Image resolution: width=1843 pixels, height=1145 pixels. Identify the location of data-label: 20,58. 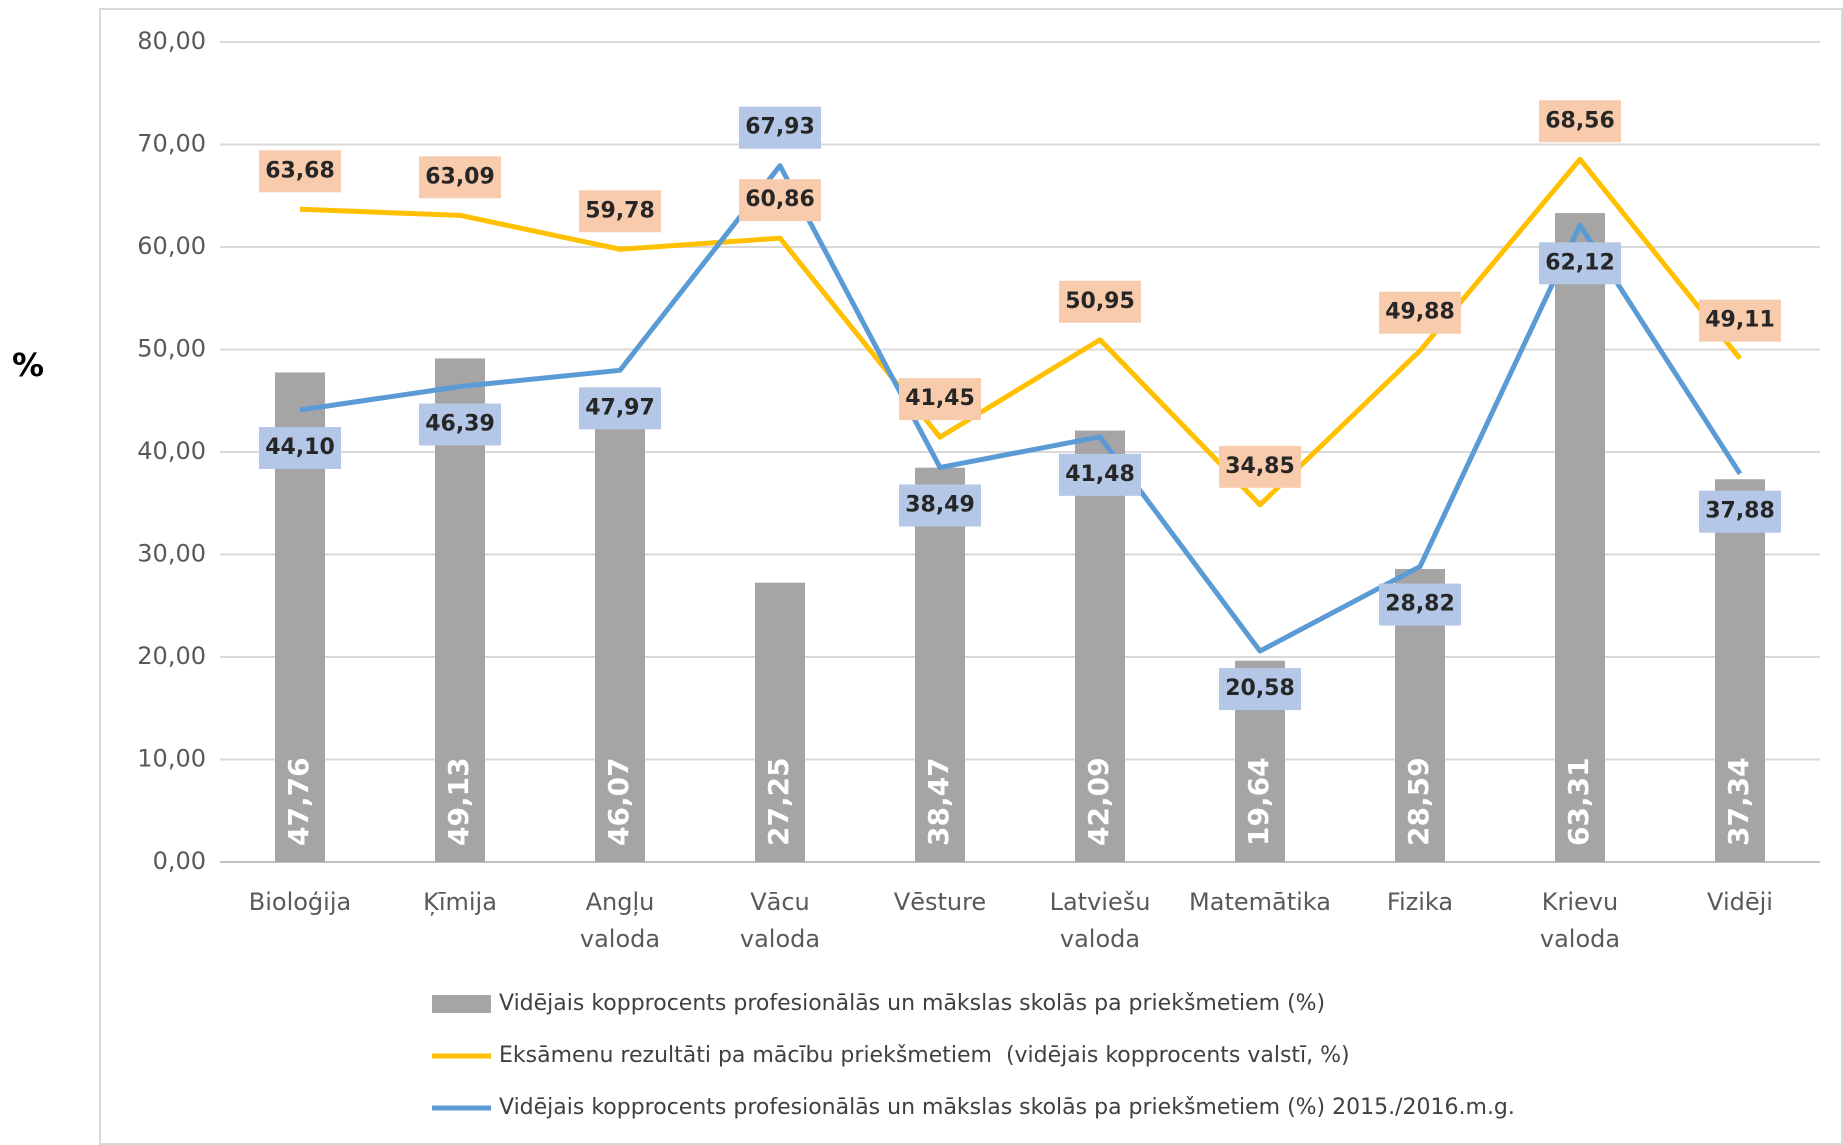
(1260, 688).